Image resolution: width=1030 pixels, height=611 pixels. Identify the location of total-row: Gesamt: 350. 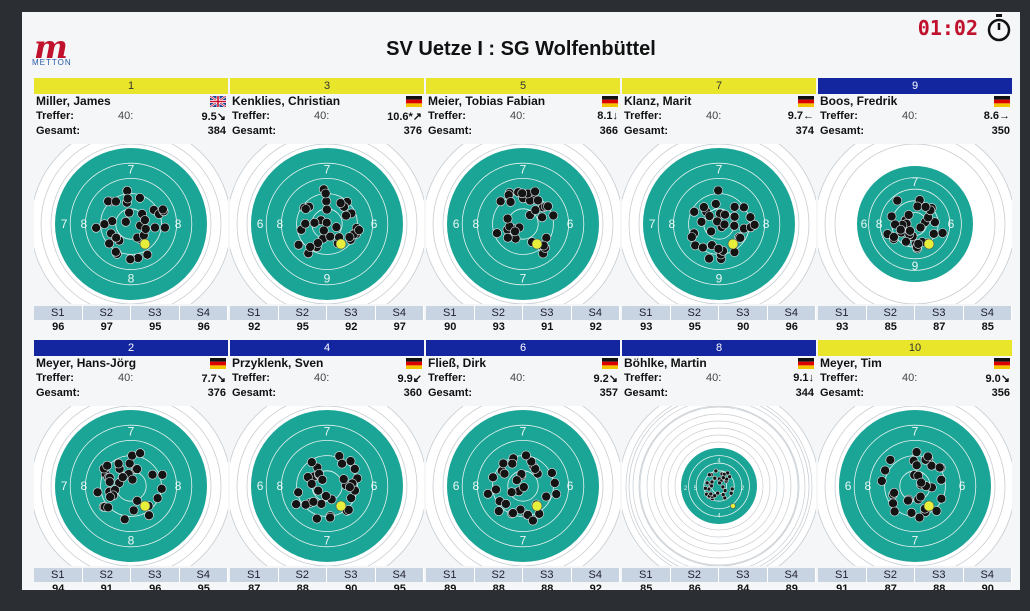
(915, 132).